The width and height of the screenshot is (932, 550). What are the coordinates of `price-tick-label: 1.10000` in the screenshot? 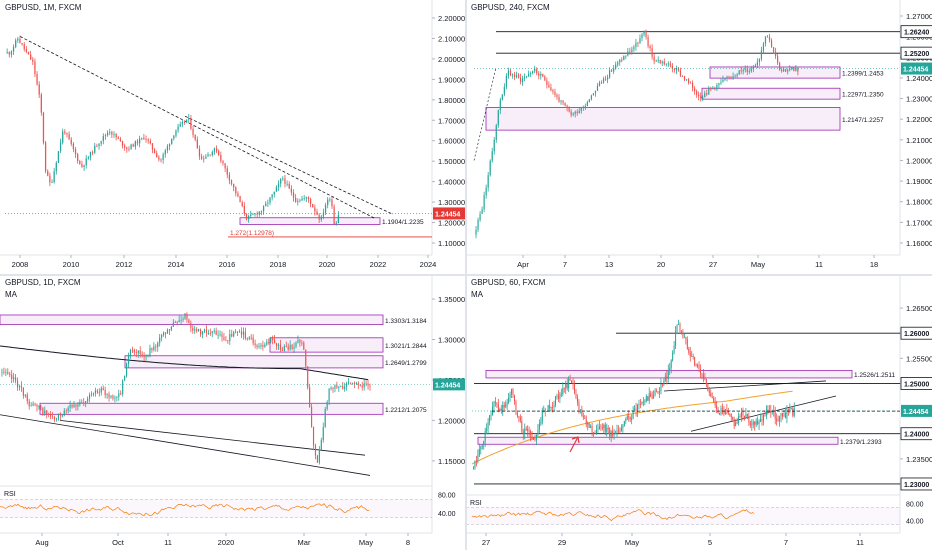 It's located at (451, 243).